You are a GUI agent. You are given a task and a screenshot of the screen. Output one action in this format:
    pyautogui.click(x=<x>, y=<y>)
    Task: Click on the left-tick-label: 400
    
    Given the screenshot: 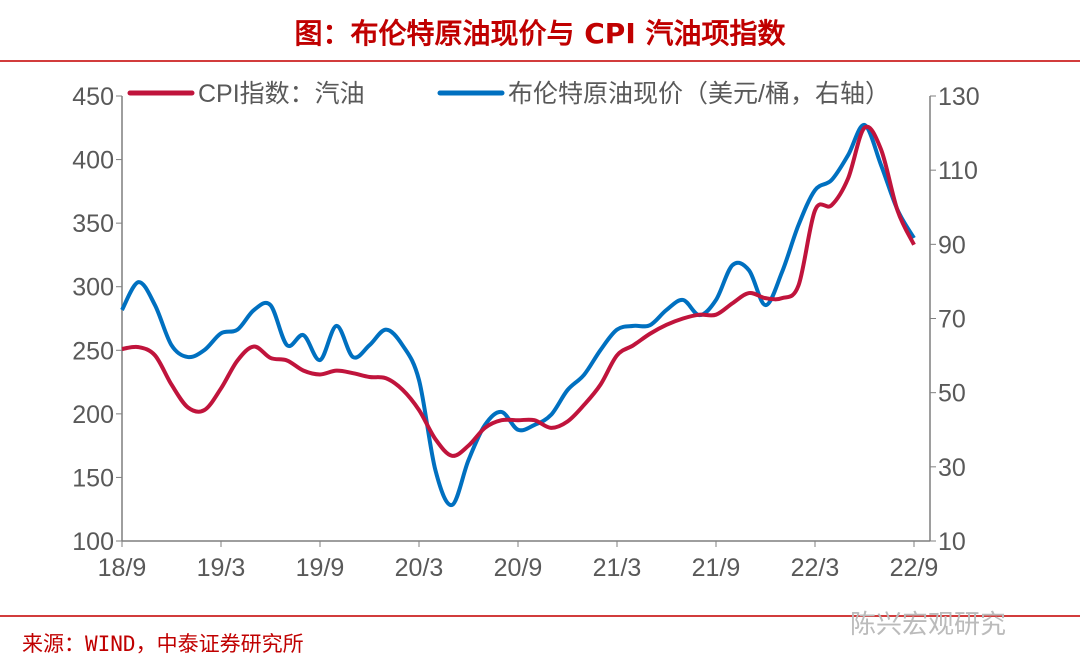 What is the action you would take?
    pyautogui.click(x=93, y=161)
    